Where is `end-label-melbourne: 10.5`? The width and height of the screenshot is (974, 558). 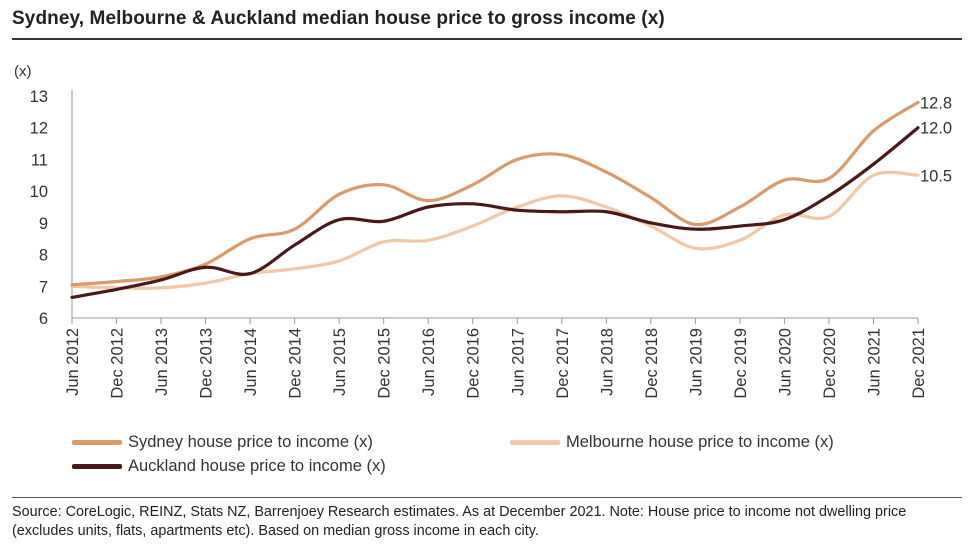 end-label-melbourne: 10.5 is located at coordinates (936, 176).